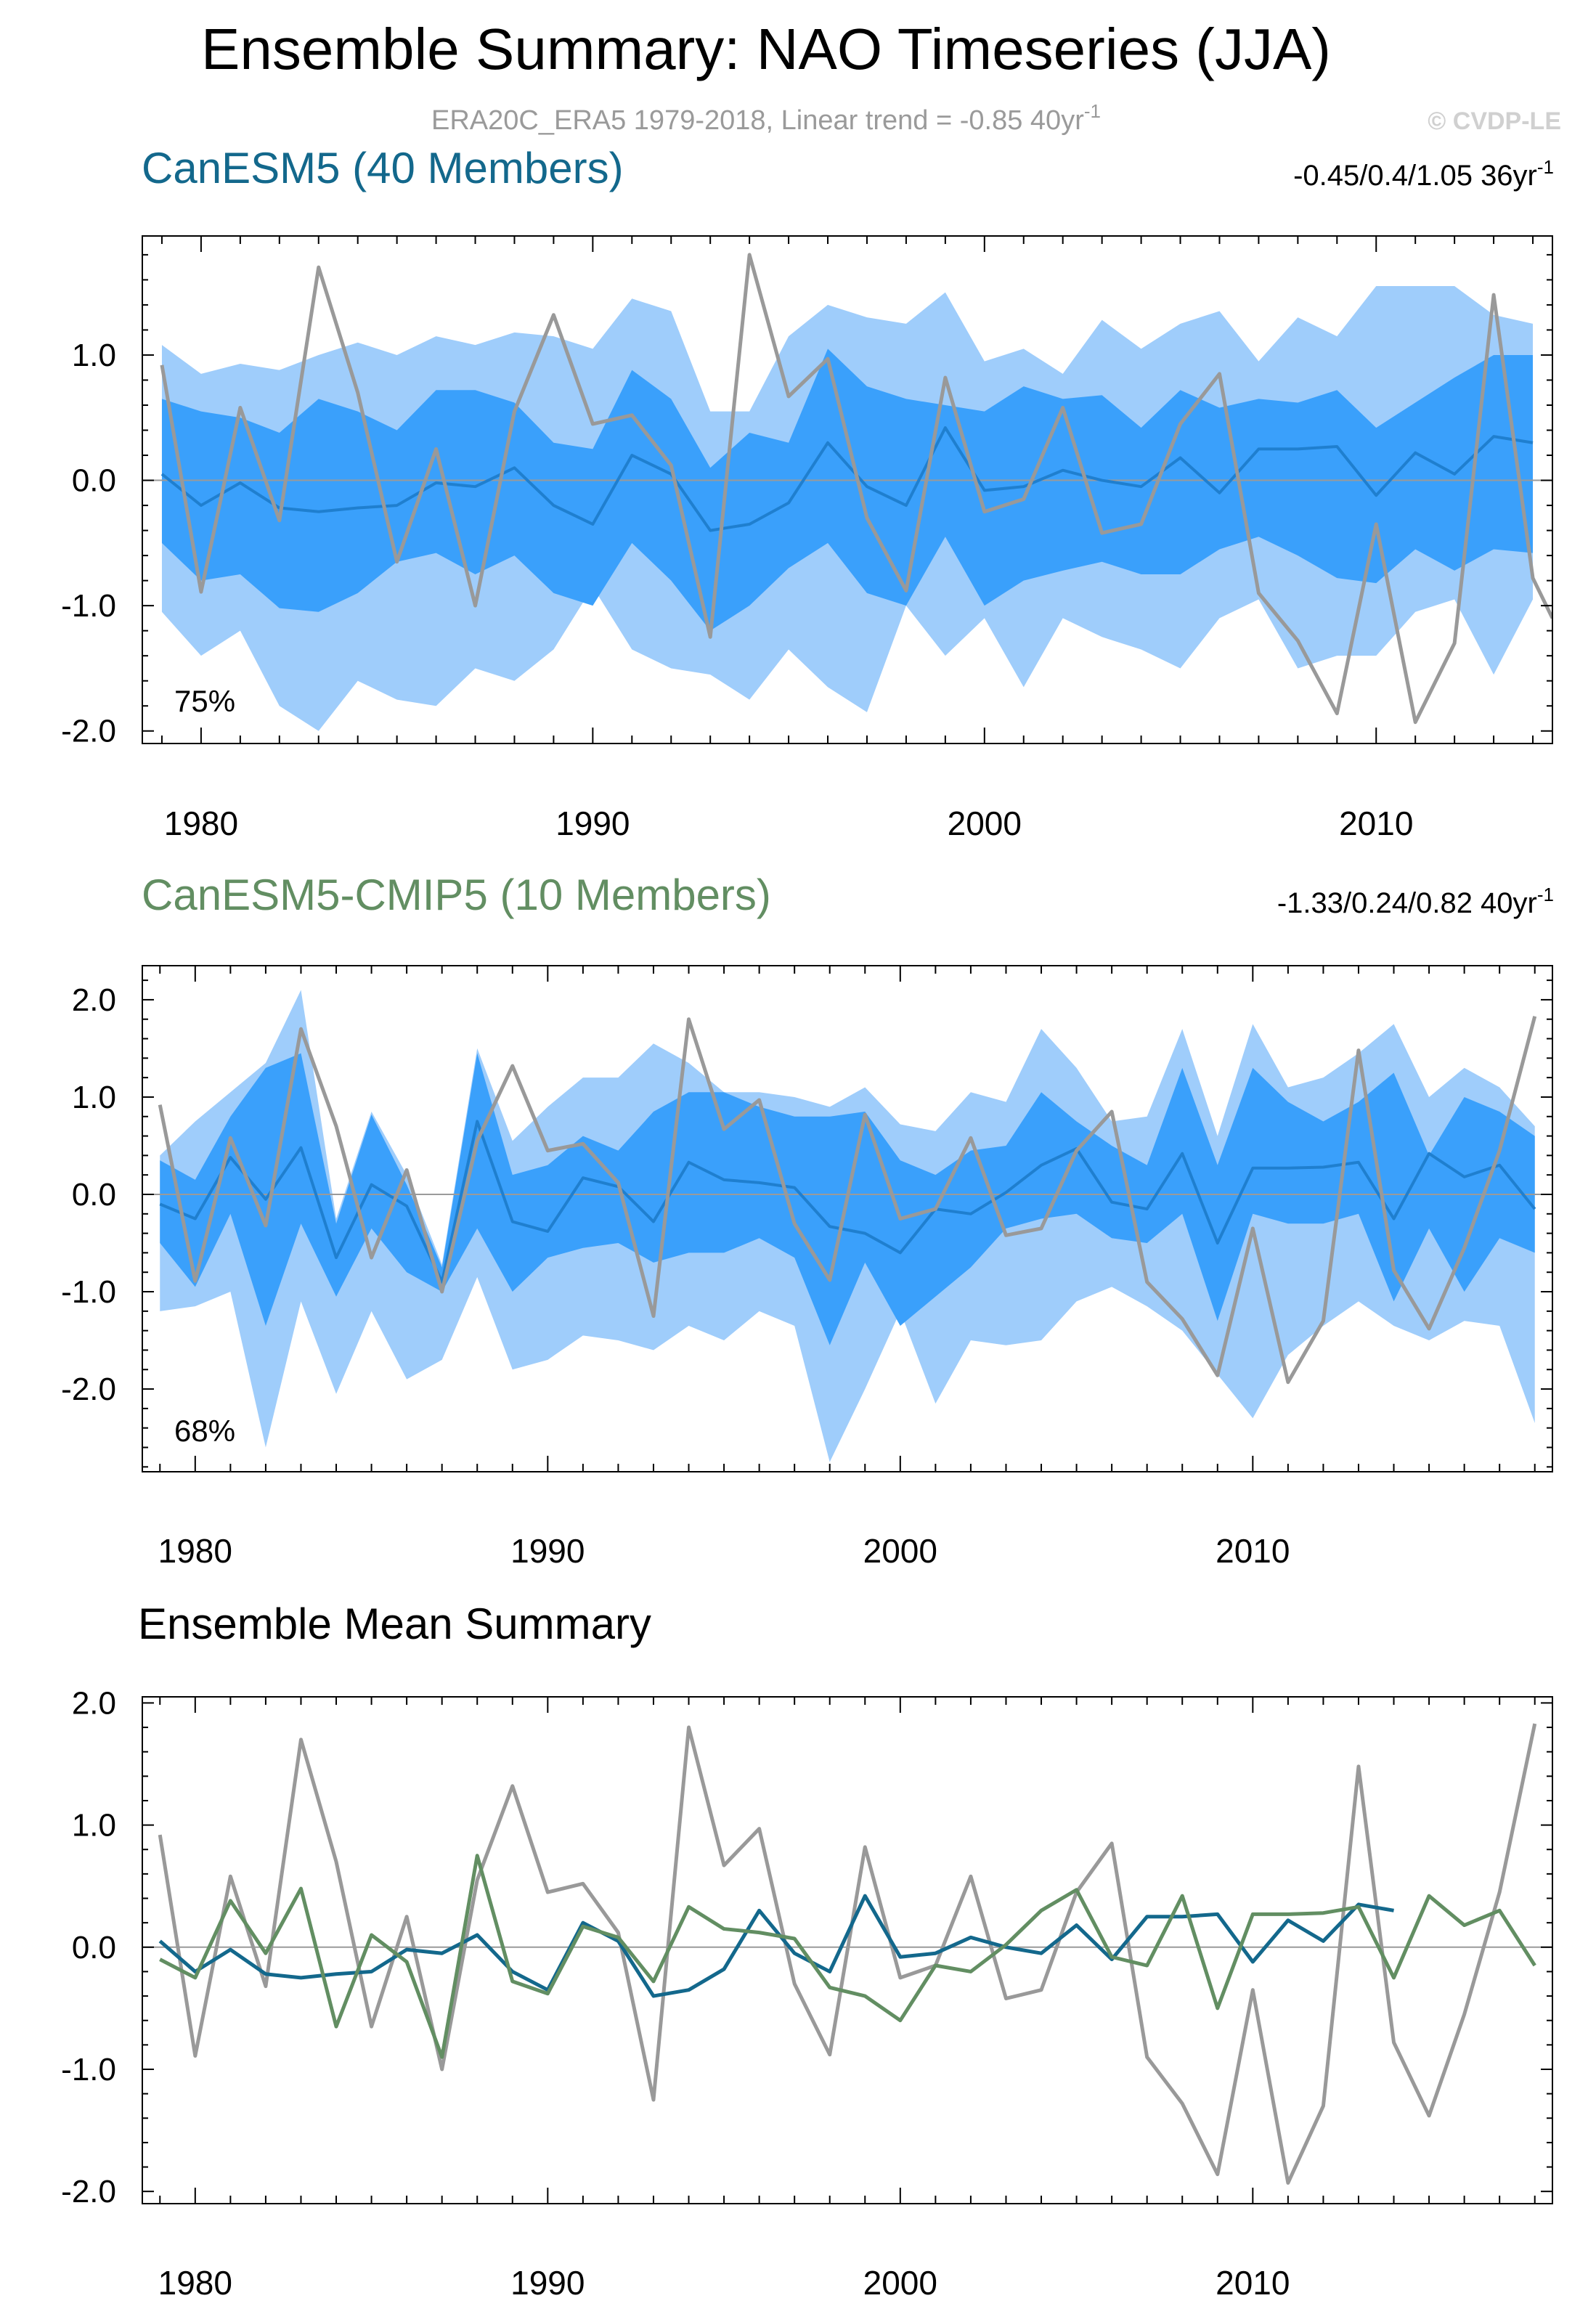 This screenshot has width=1596, height=2314. What do you see at coordinates (1545, 895) in the screenshot?
I see `panel2-trend-sup: -1` at bounding box center [1545, 895].